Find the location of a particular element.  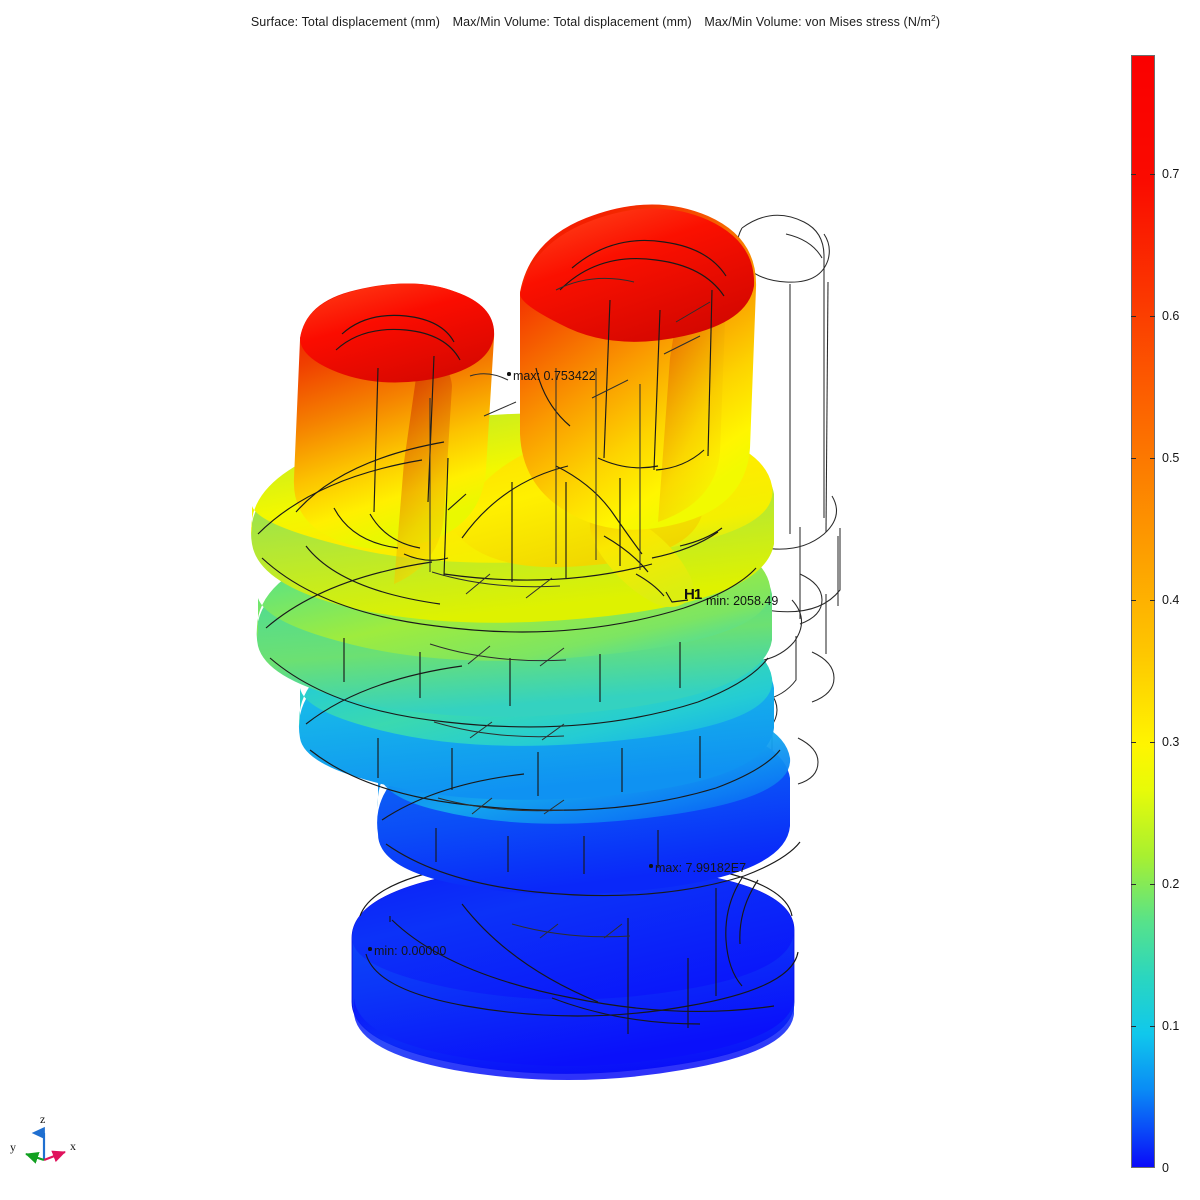

colorbar-tick-label: 0.5 is located at coordinates (1171, 458).